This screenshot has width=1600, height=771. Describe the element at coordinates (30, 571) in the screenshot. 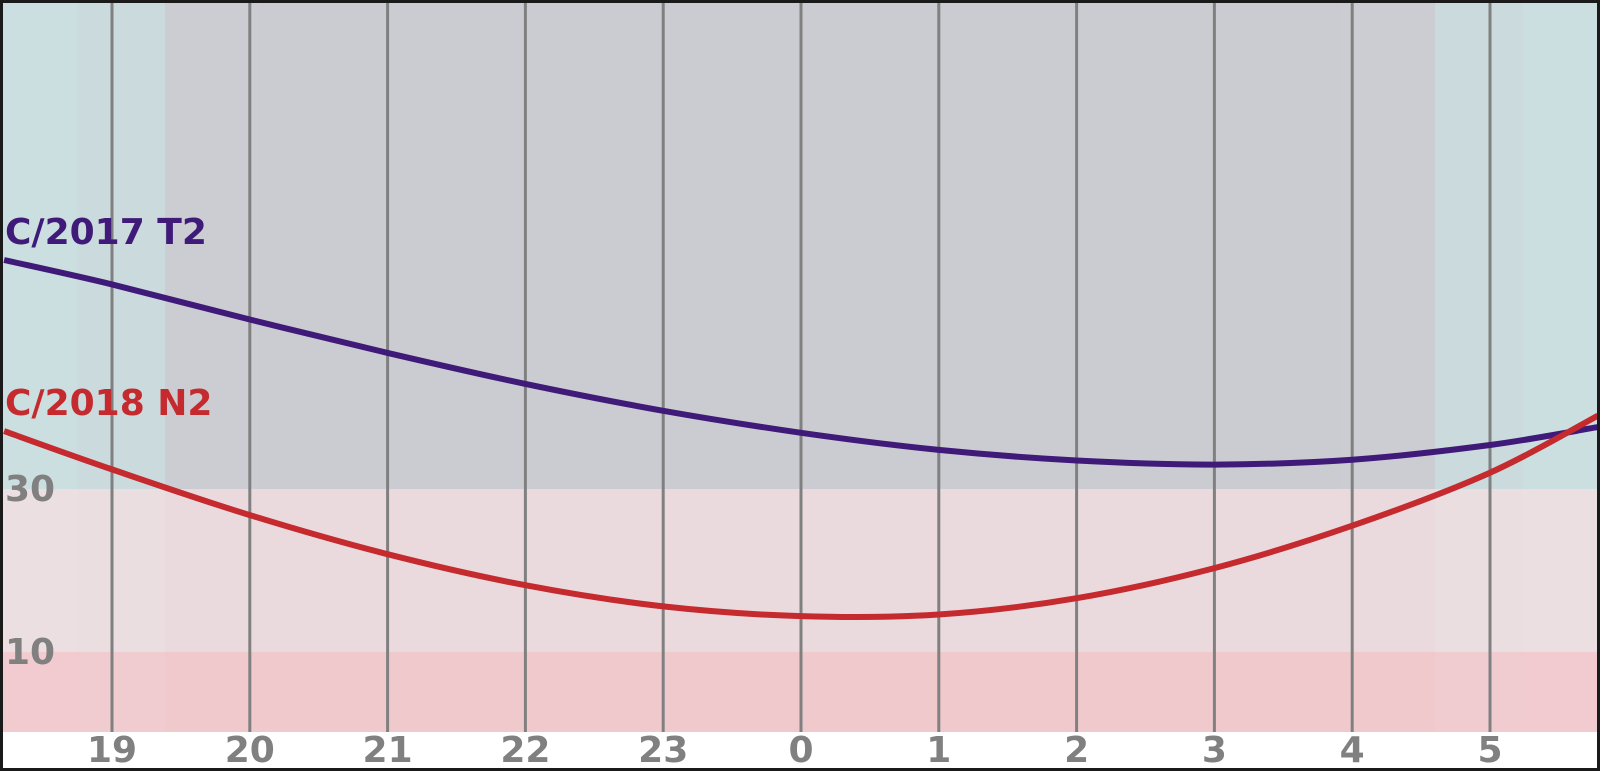

I see `y-tick-labels: 30 10` at that location.